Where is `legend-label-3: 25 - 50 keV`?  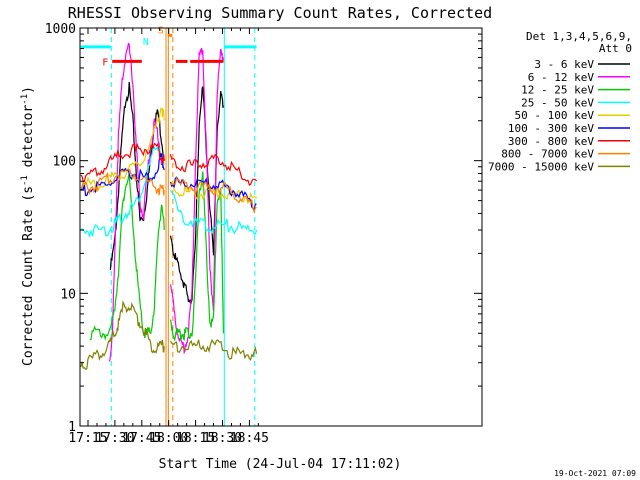
legend-label-3: 25 - 50 keV is located at coordinates (557, 102).